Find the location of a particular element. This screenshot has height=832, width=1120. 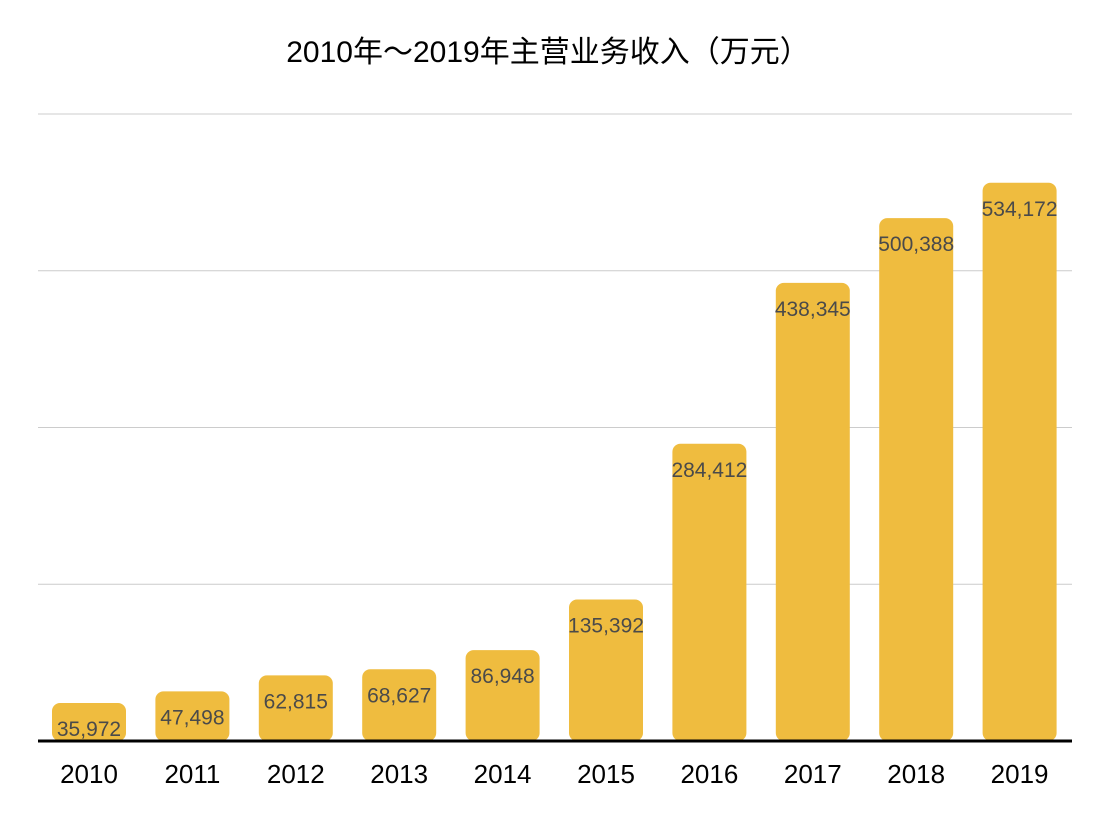

bar-2010 is located at coordinates (89, 722).